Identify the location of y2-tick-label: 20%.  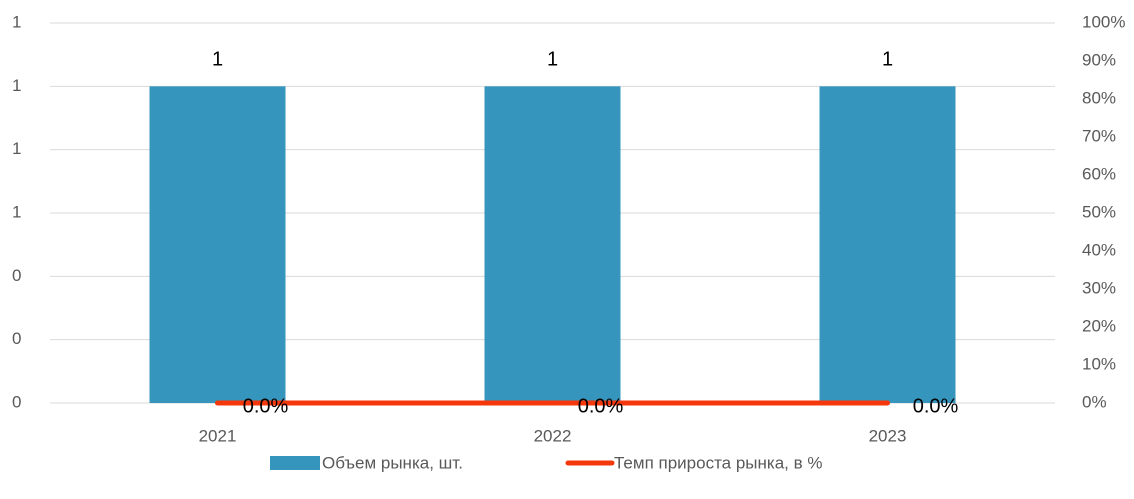
(1099, 325).